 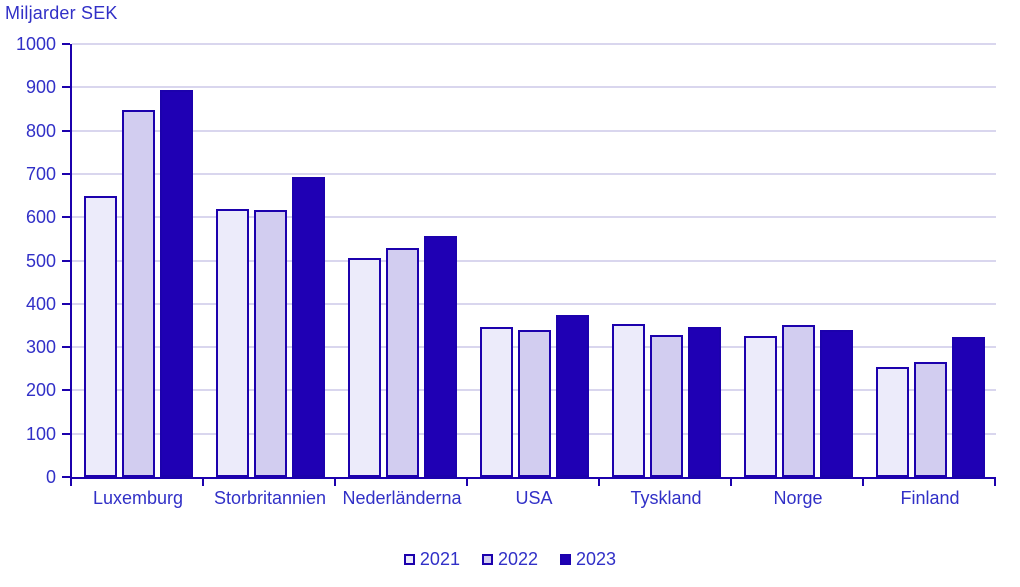 I want to click on bar-2023-nederl-nderna, so click(x=440, y=356).